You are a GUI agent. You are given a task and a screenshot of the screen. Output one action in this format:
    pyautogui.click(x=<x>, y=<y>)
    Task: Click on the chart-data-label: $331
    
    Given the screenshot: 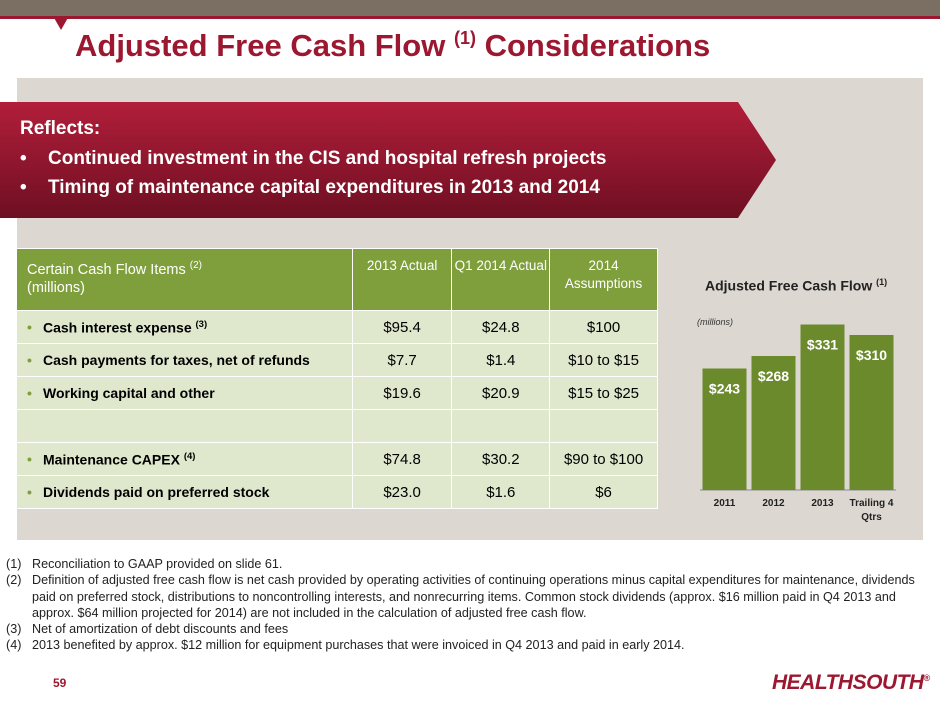 What is the action you would take?
    pyautogui.click(x=822, y=345)
    